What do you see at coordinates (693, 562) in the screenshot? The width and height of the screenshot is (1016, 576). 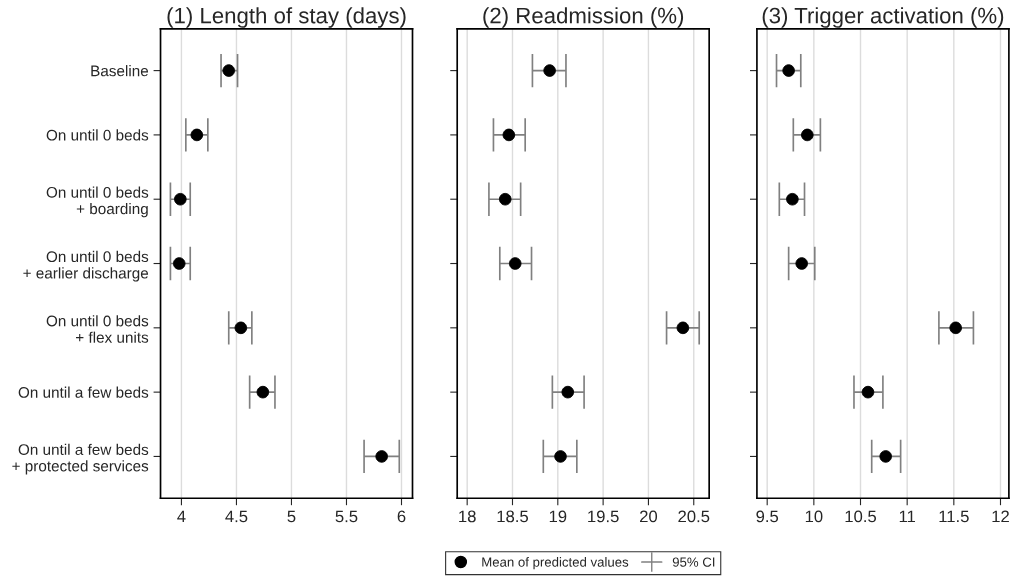 I see `text: 95% CI` at bounding box center [693, 562].